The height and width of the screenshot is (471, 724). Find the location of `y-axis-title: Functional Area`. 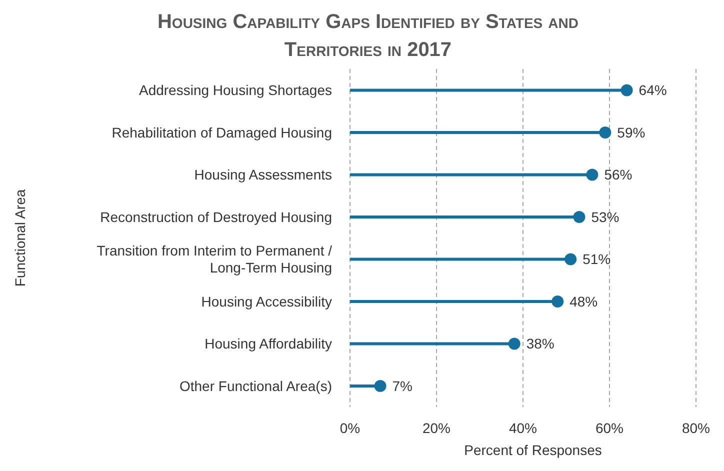

y-axis-title: Functional Area is located at coordinates (20, 238).